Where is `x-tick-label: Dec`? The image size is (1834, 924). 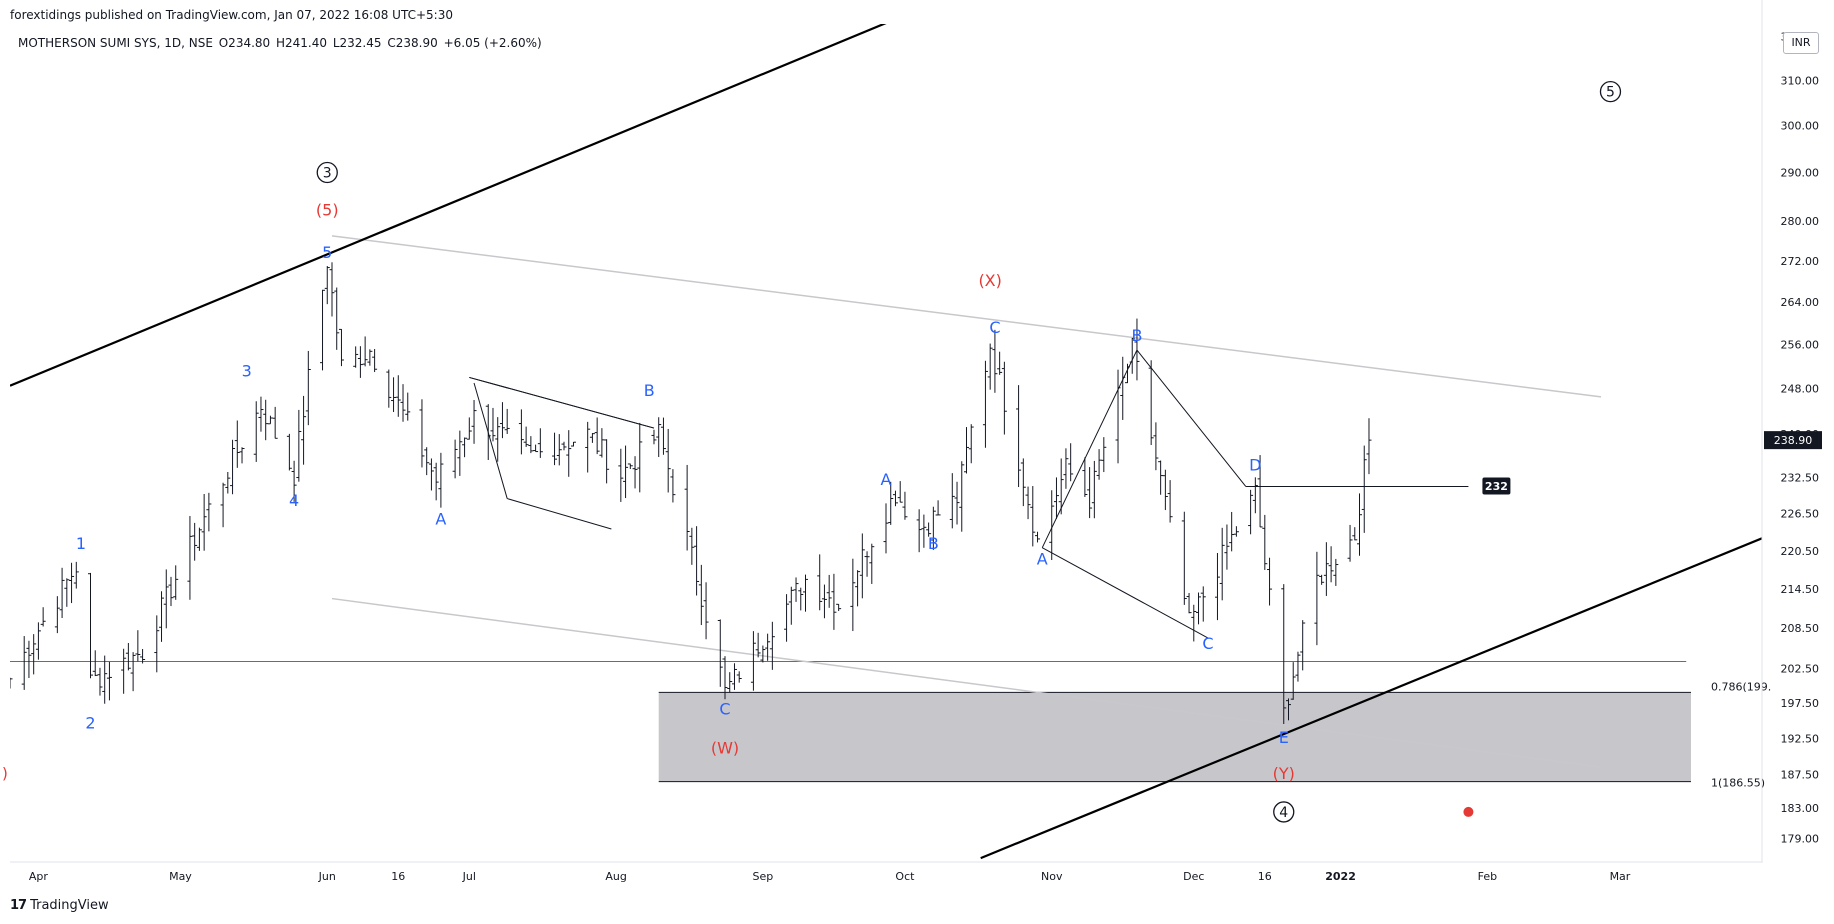
x-tick-label: Dec is located at coordinates (1193, 876).